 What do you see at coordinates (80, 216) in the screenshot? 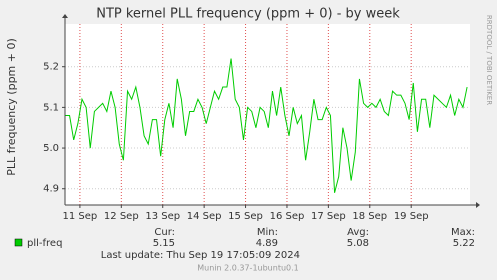
I see `x-tick-label: 11 Sep` at bounding box center [80, 216].